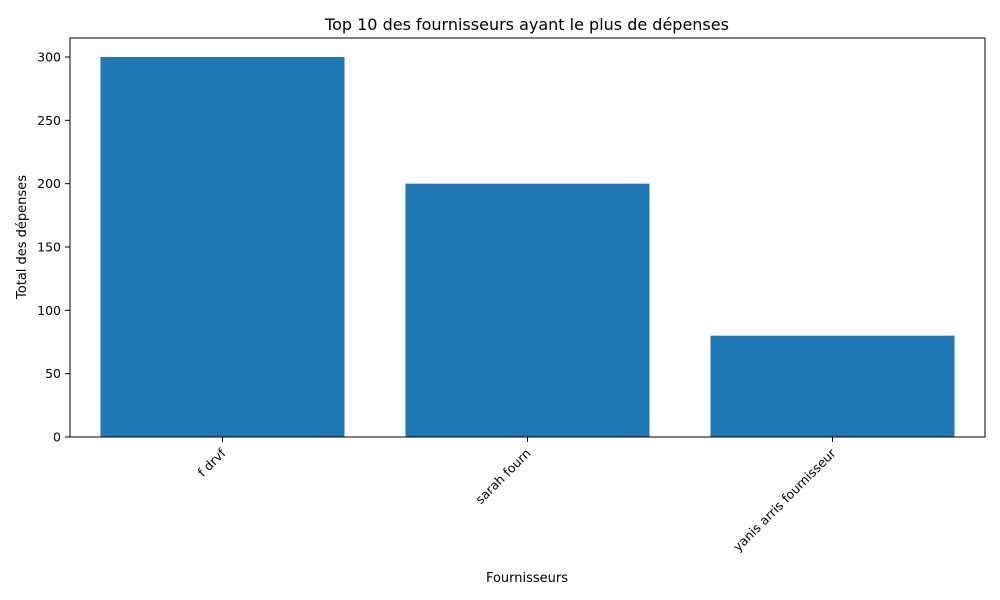  Describe the element at coordinates (502, 476) in the screenshot. I see `x-tick-label: sarah fourn` at that location.